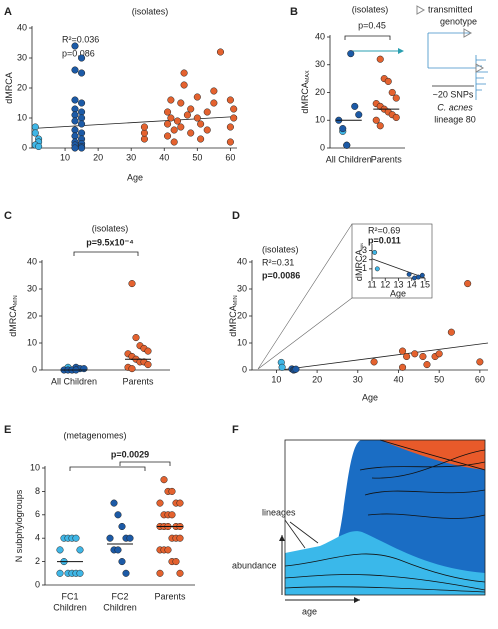 The height and width of the screenshot is (629, 498). Describe the element at coordinates (69, 596) in the screenshot. I see `x-tick-label: FC1` at that location.